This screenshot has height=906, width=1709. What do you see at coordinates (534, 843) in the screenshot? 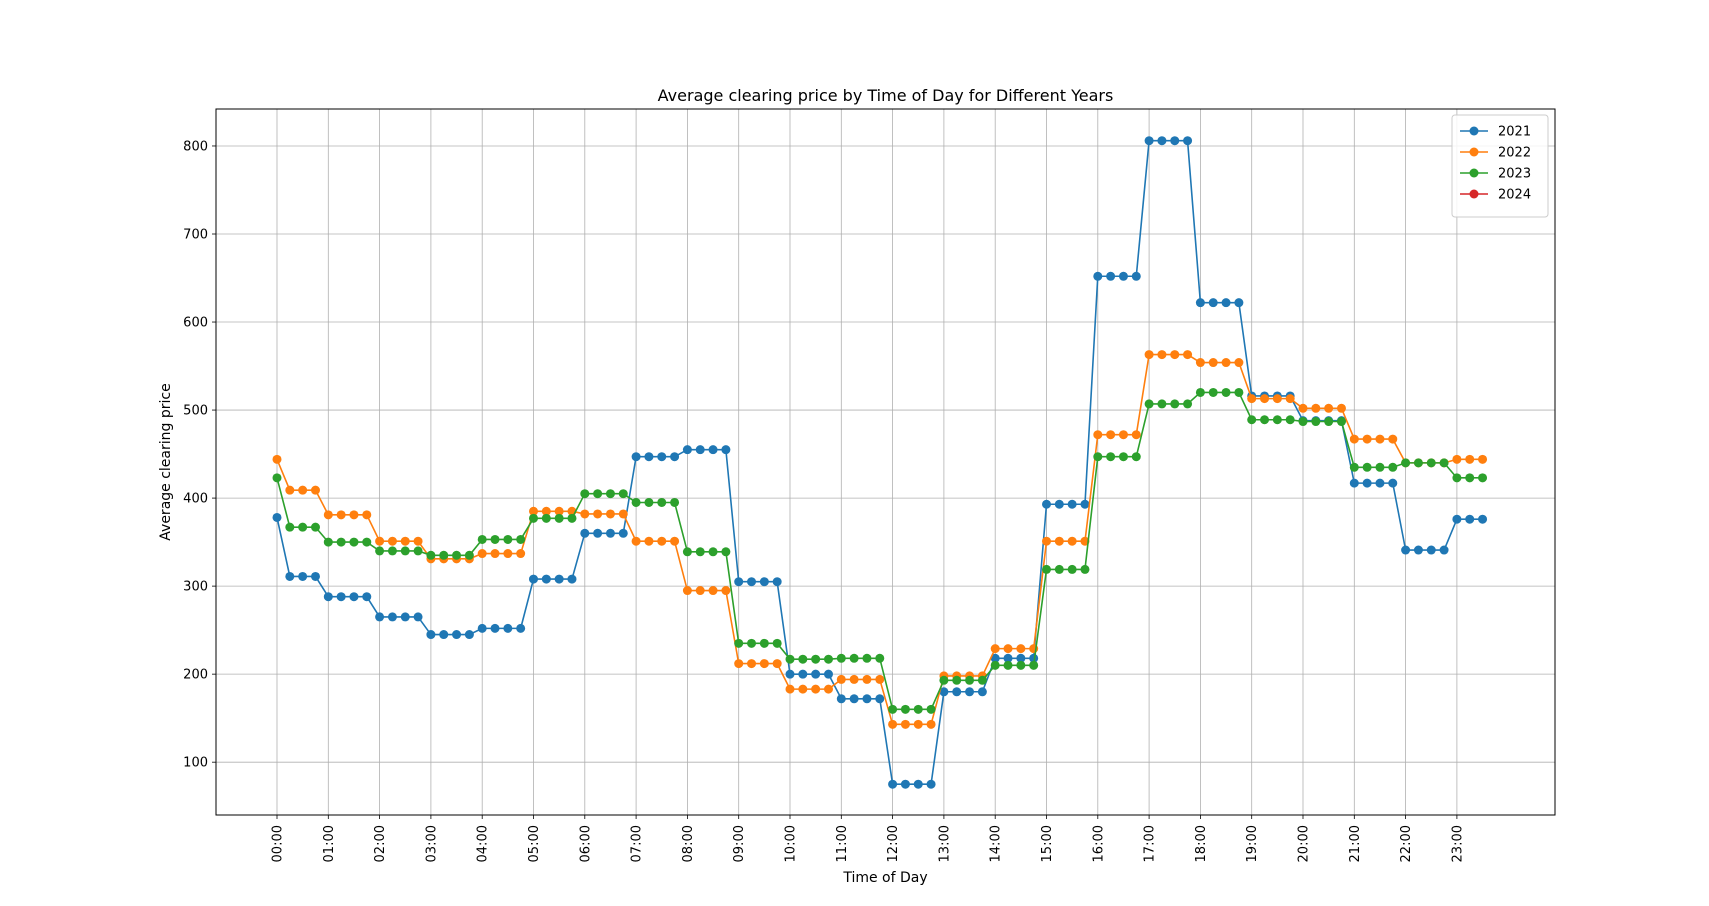
I see `x-tick-label: 05:00` at bounding box center [534, 843].